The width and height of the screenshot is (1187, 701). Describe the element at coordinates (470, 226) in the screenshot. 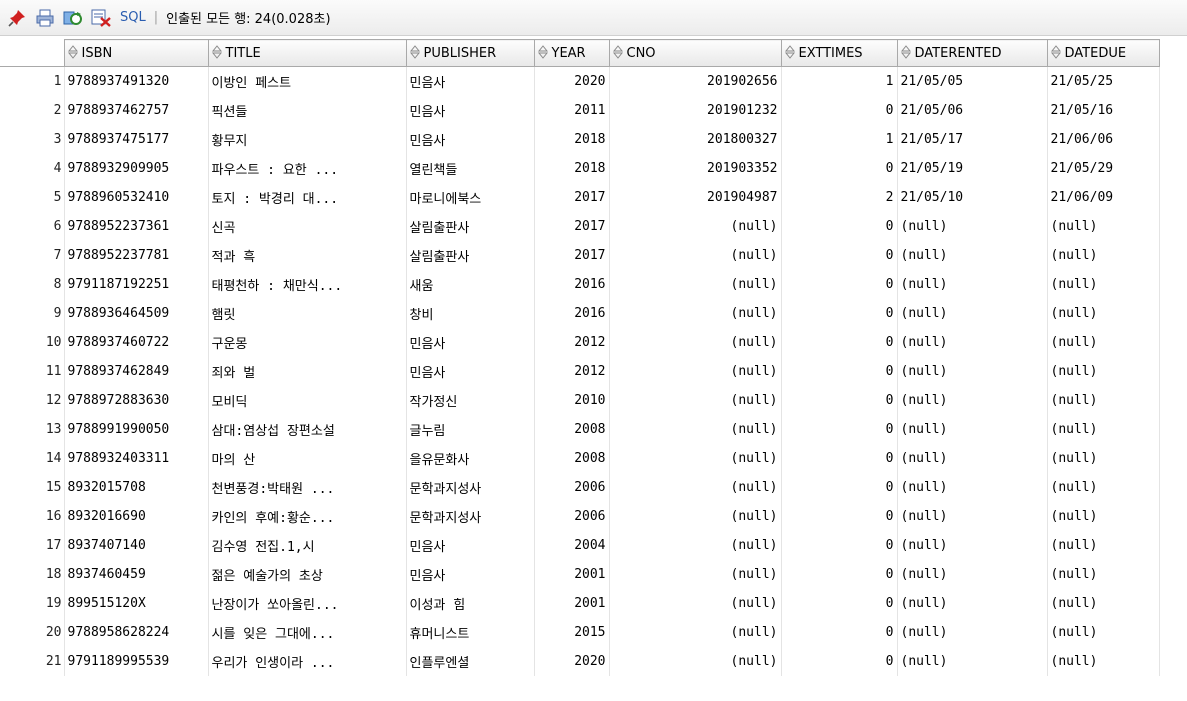

I see `publisher-cell: 살림출판사` at that location.